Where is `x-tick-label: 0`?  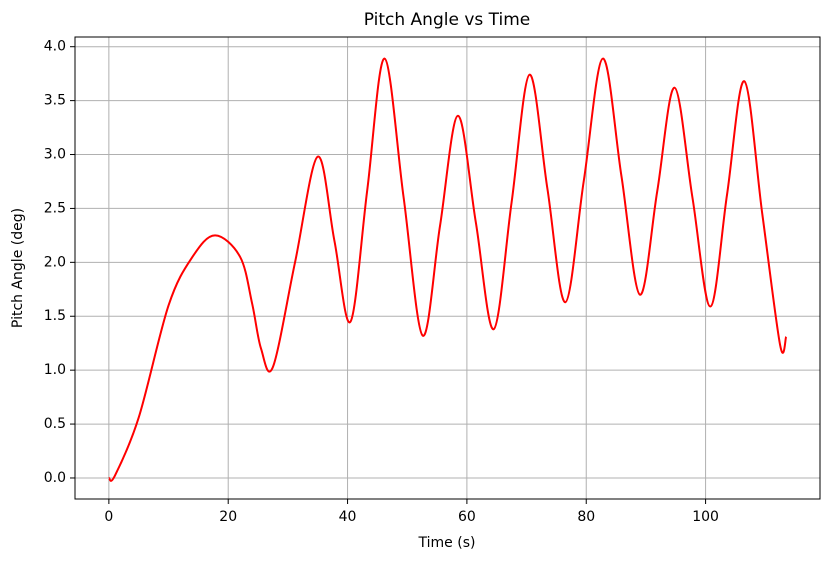 x-tick-label: 0 is located at coordinates (108, 517).